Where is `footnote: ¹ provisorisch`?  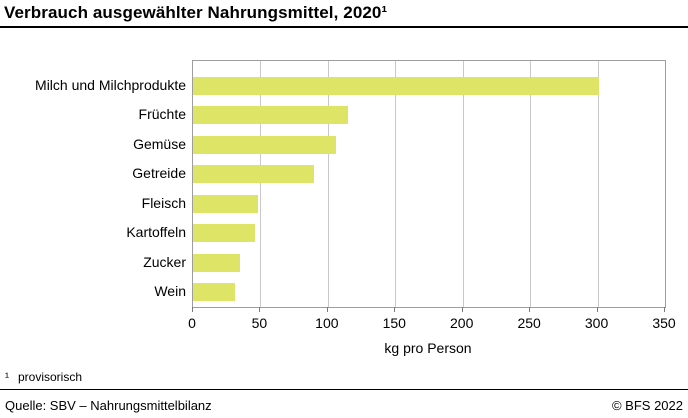
footnote: ¹ provisorisch is located at coordinates (43, 377).